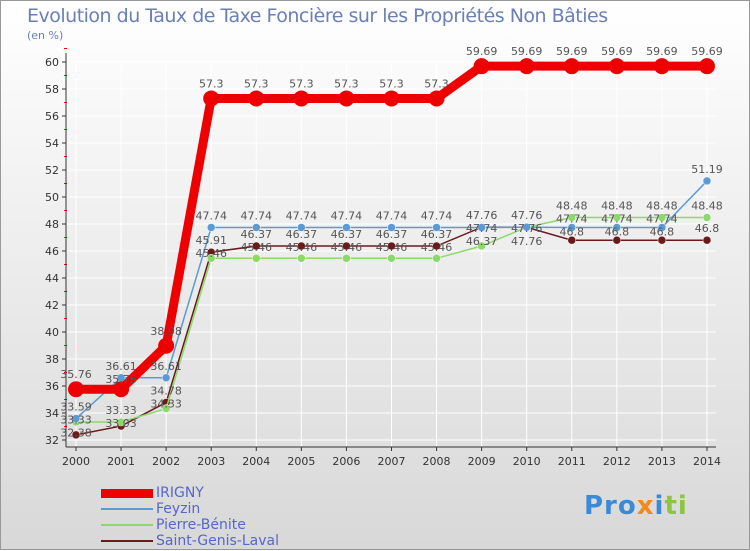  I want to click on y-tick-label: 42, so click(52, 305).